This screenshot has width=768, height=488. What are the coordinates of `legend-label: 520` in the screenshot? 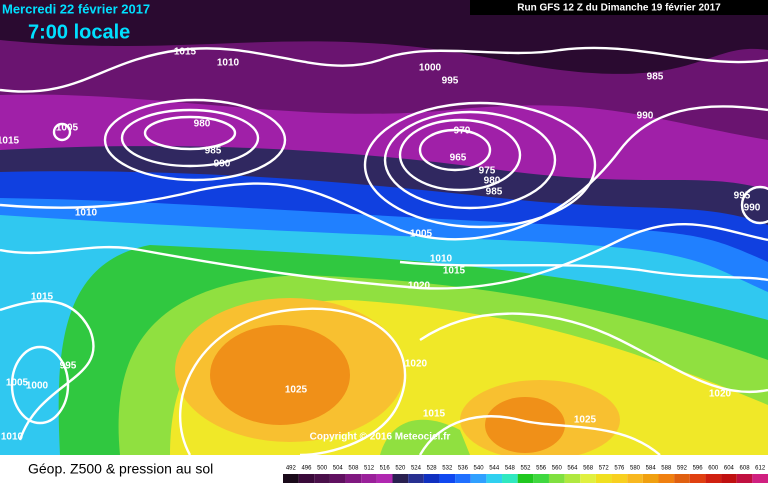 It's located at (400, 469).